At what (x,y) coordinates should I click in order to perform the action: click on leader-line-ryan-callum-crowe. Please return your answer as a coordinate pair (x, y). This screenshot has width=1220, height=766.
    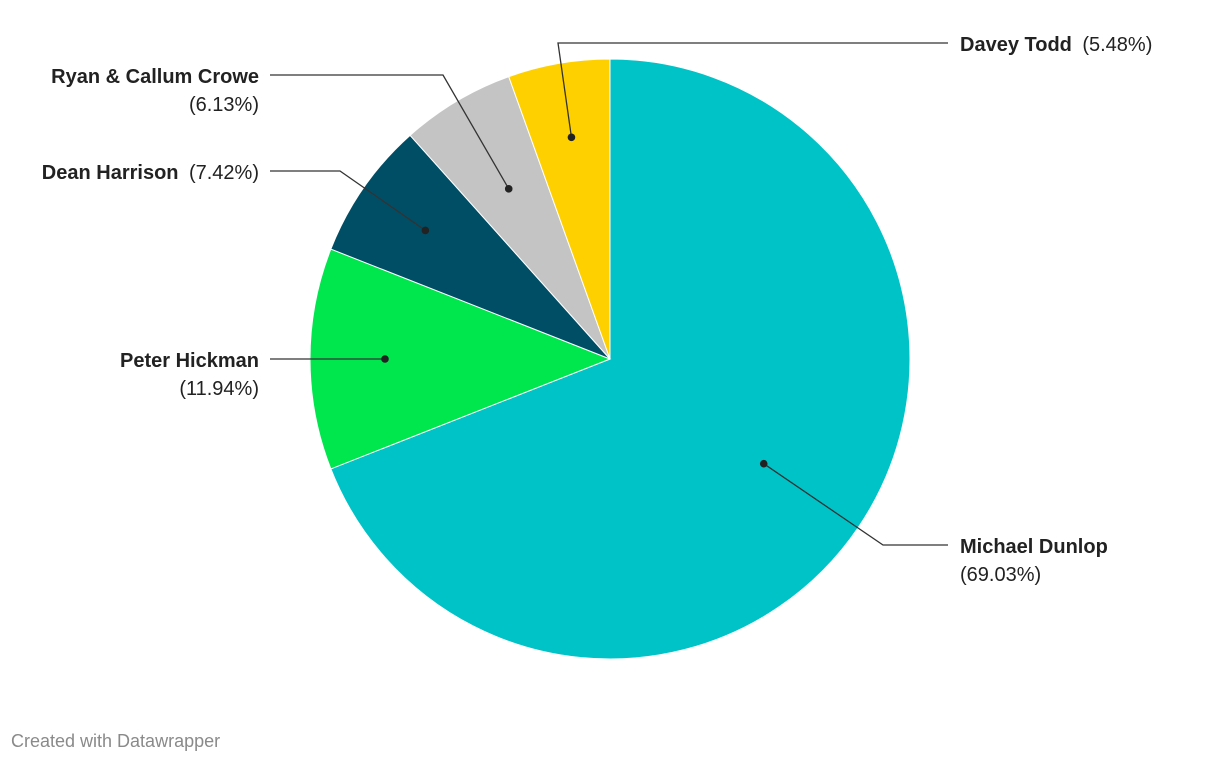
    Looking at the image, I should click on (390, 132).